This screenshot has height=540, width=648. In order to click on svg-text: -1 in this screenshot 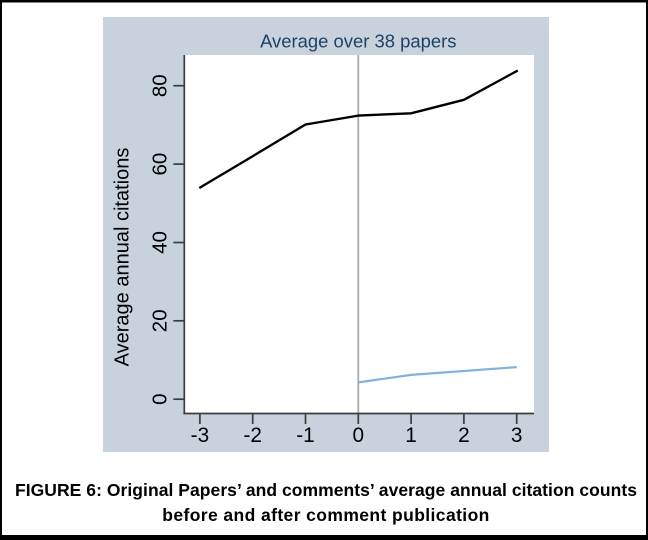, I will do `click(305, 435)`.